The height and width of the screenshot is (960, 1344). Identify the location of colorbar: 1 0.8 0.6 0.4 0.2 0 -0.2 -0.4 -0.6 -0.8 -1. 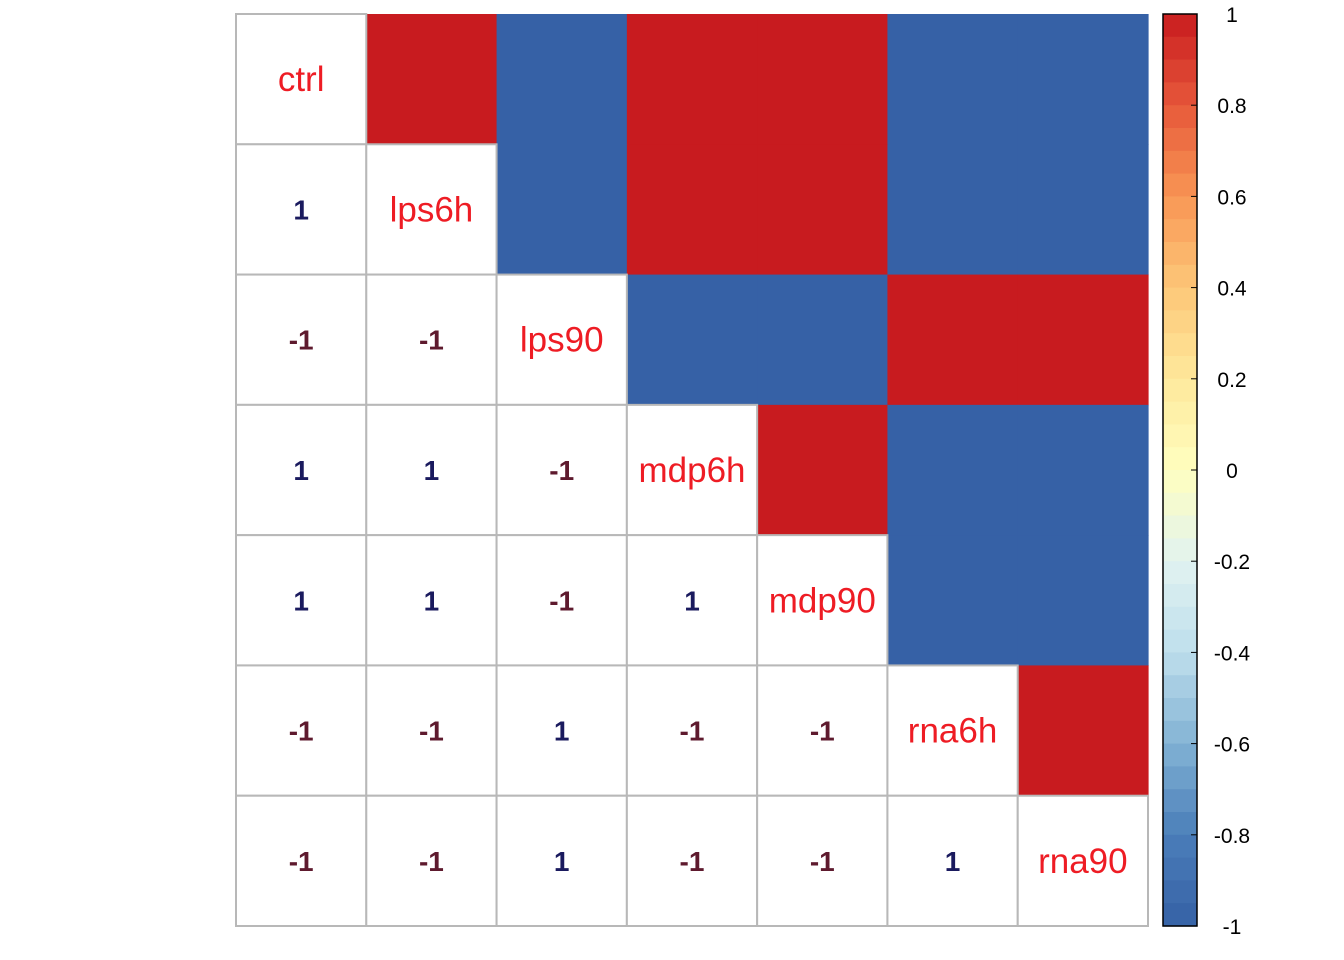
(1206, 471).